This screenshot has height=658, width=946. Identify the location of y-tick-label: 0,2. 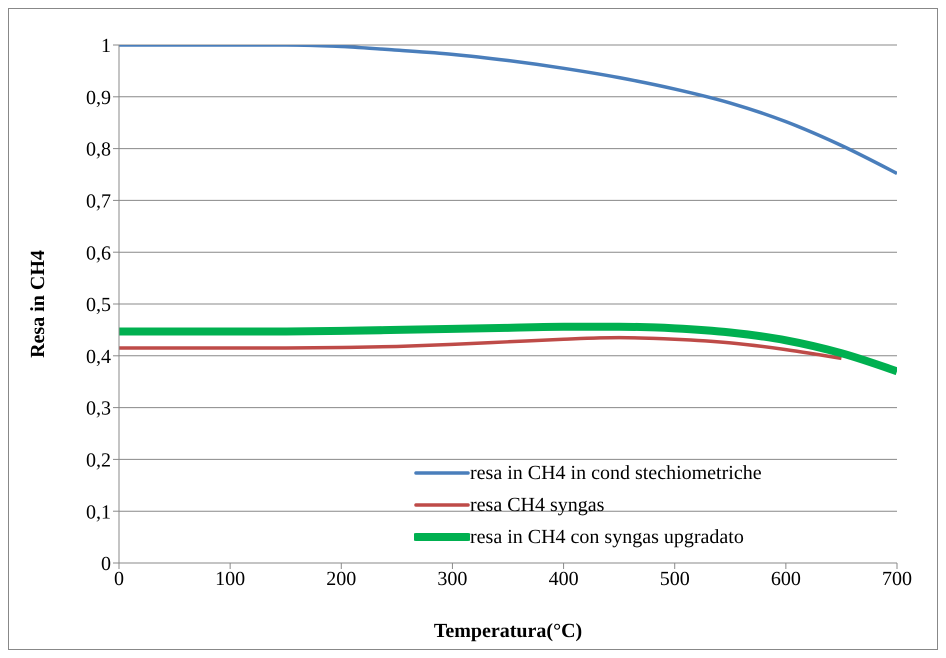
(98, 461).